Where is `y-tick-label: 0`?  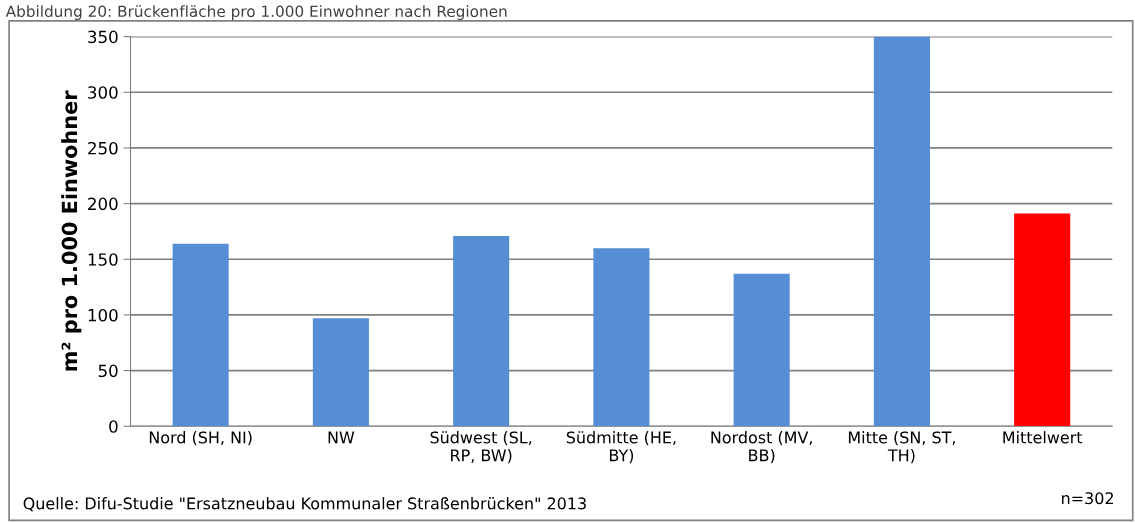
y-tick-label: 0 is located at coordinates (113, 426).